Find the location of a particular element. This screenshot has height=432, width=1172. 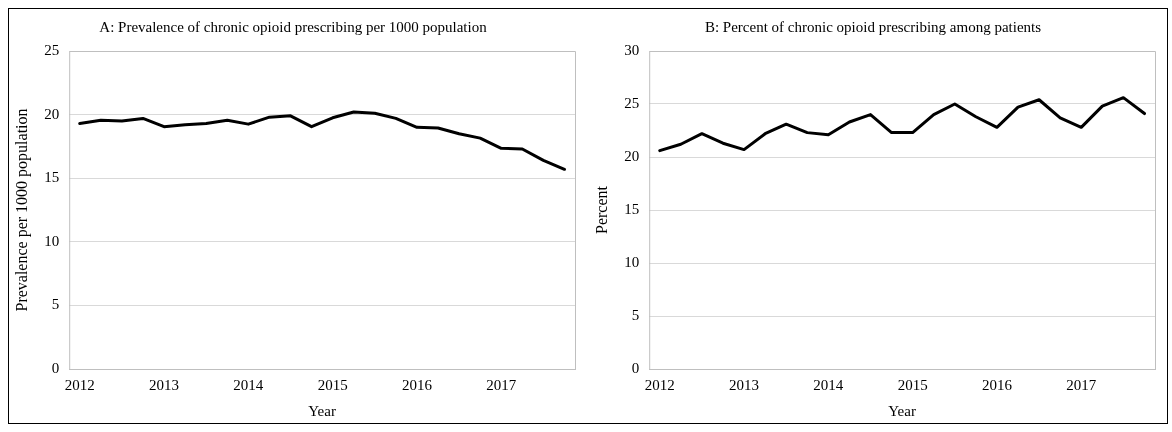

y-tick-label: 30 is located at coordinates (632, 49).